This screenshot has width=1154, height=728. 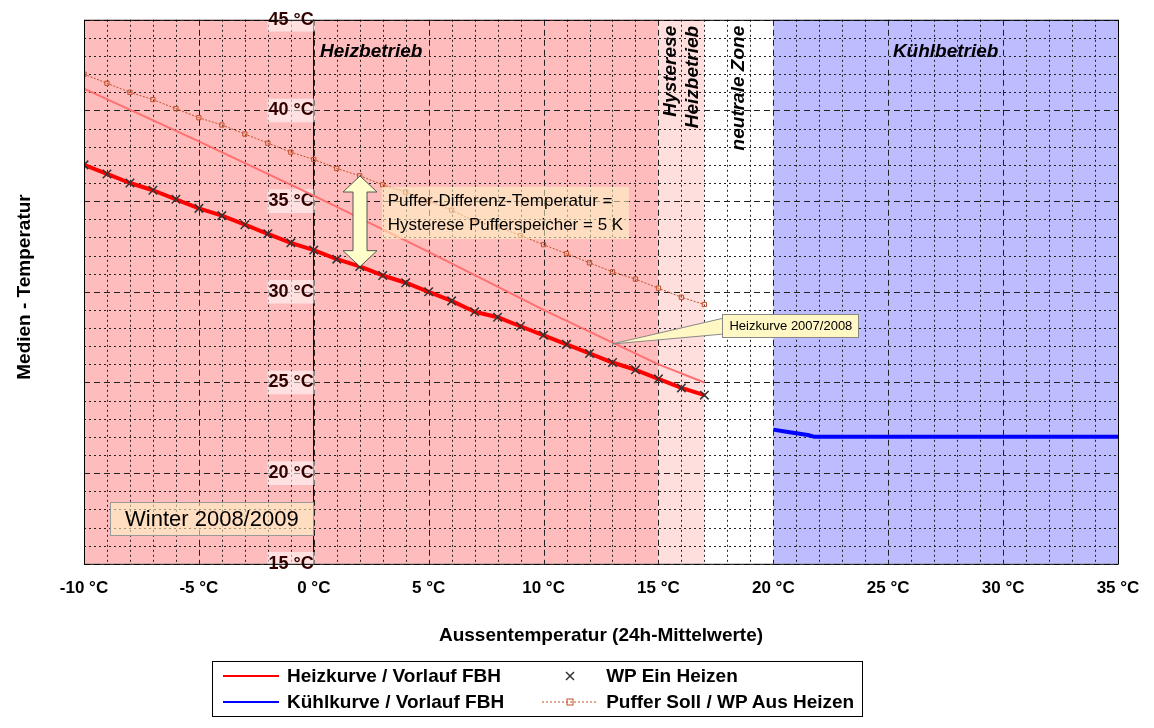 I want to click on band-label: Hysterese Heizbetrieb, so click(x=680, y=77).